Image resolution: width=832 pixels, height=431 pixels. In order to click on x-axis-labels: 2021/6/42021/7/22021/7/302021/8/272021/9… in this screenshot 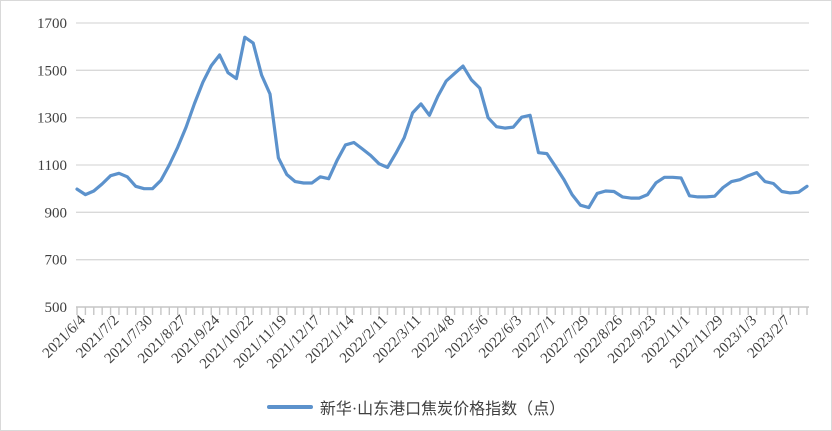, I will do `click(417, 342)`.